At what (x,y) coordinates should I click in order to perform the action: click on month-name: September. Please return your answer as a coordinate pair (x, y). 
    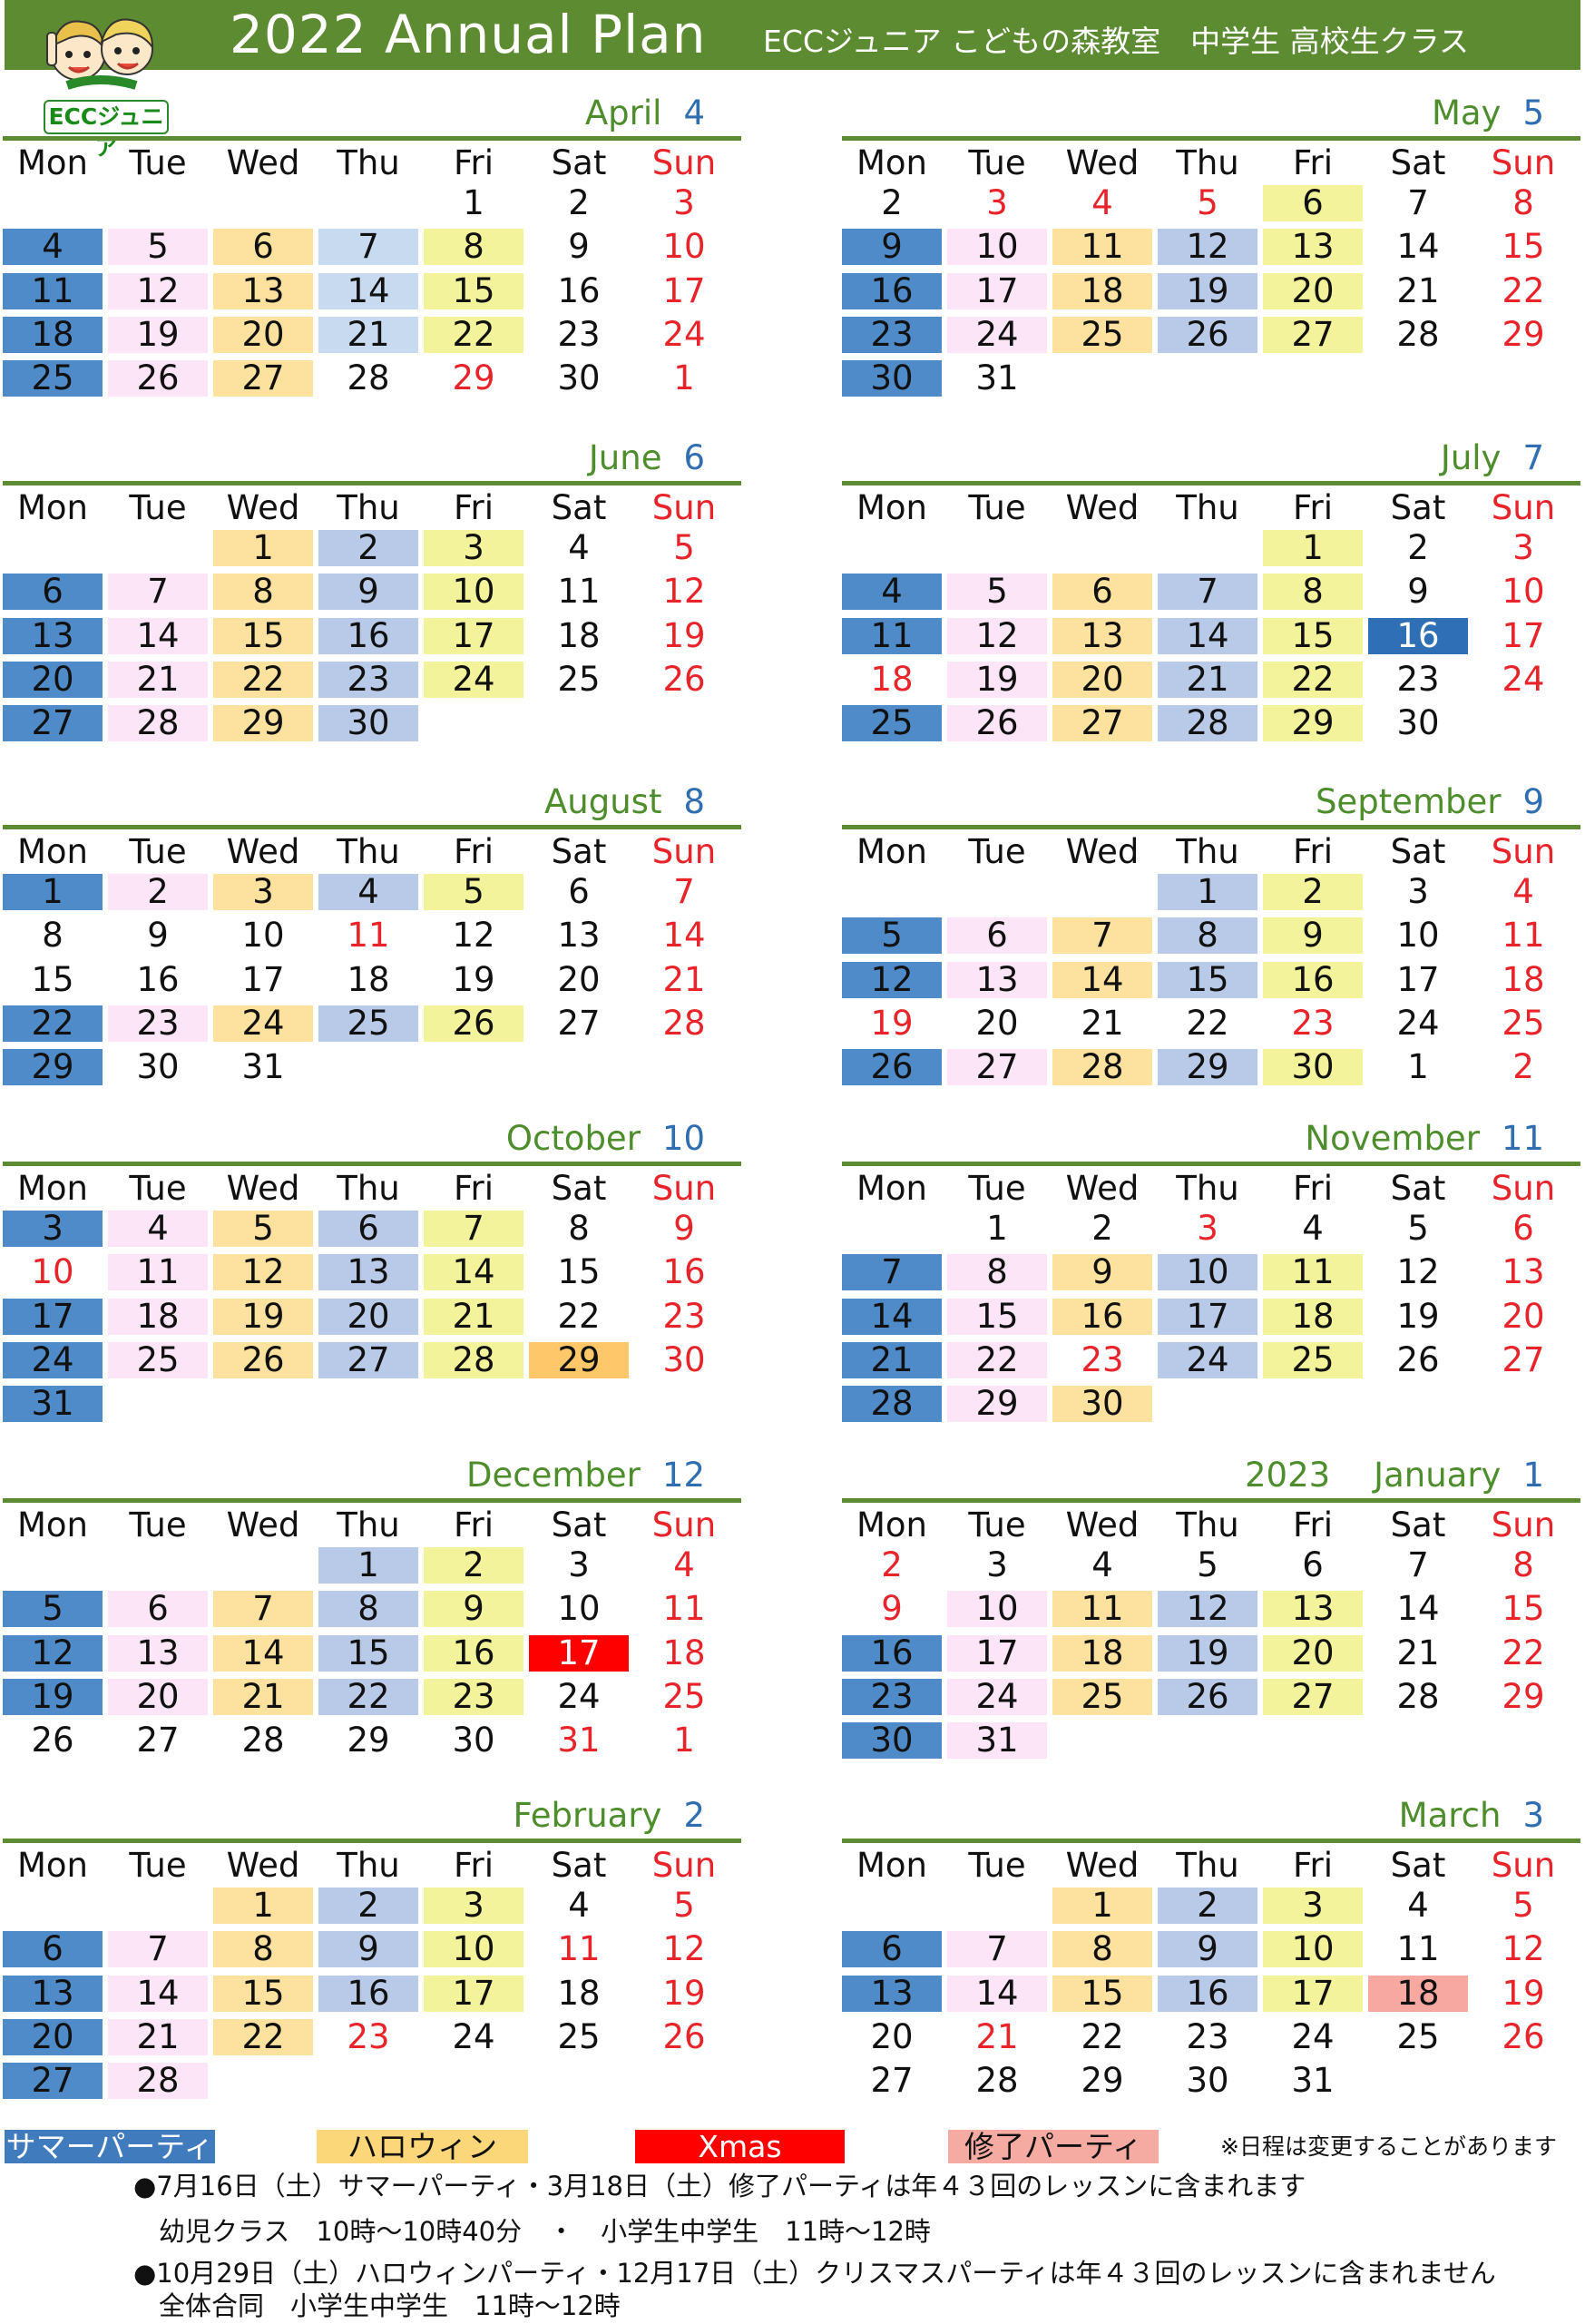
    Looking at the image, I should click on (1408, 801).